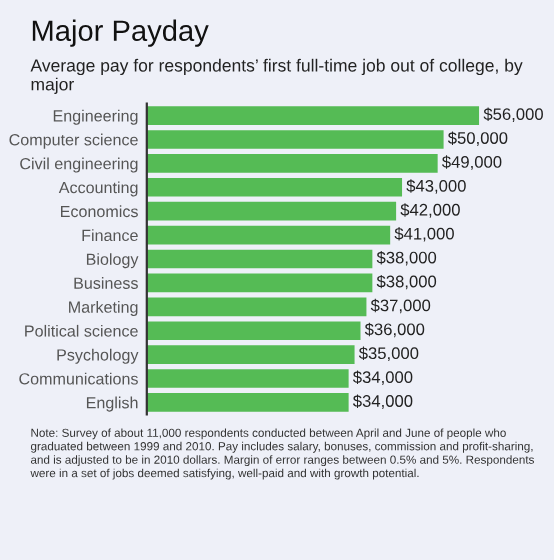  Describe the element at coordinates (73, 141) in the screenshot. I see `y-tick-label: Computer science` at that location.